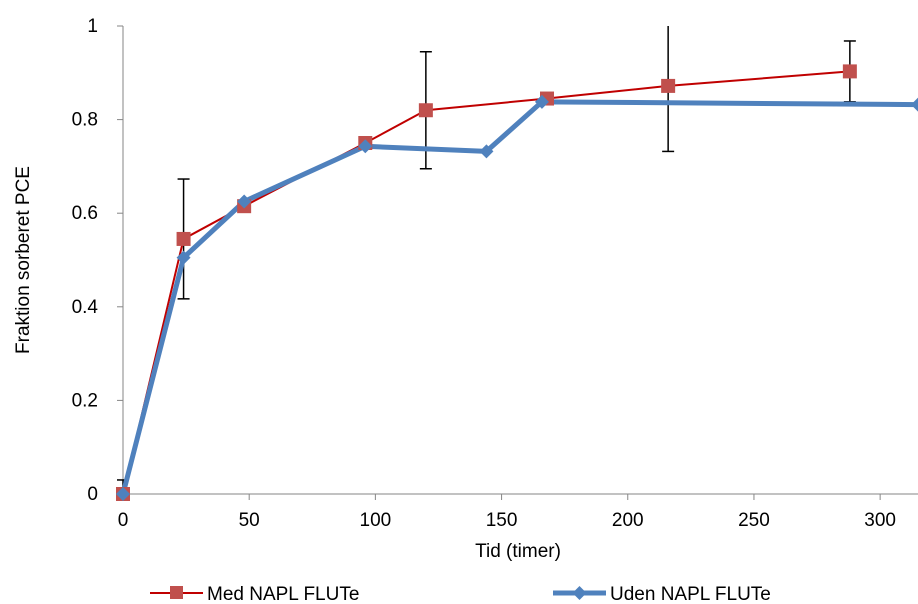 The image size is (918, 604). I want to click on x-tick-label: 200, so click(628, 520).